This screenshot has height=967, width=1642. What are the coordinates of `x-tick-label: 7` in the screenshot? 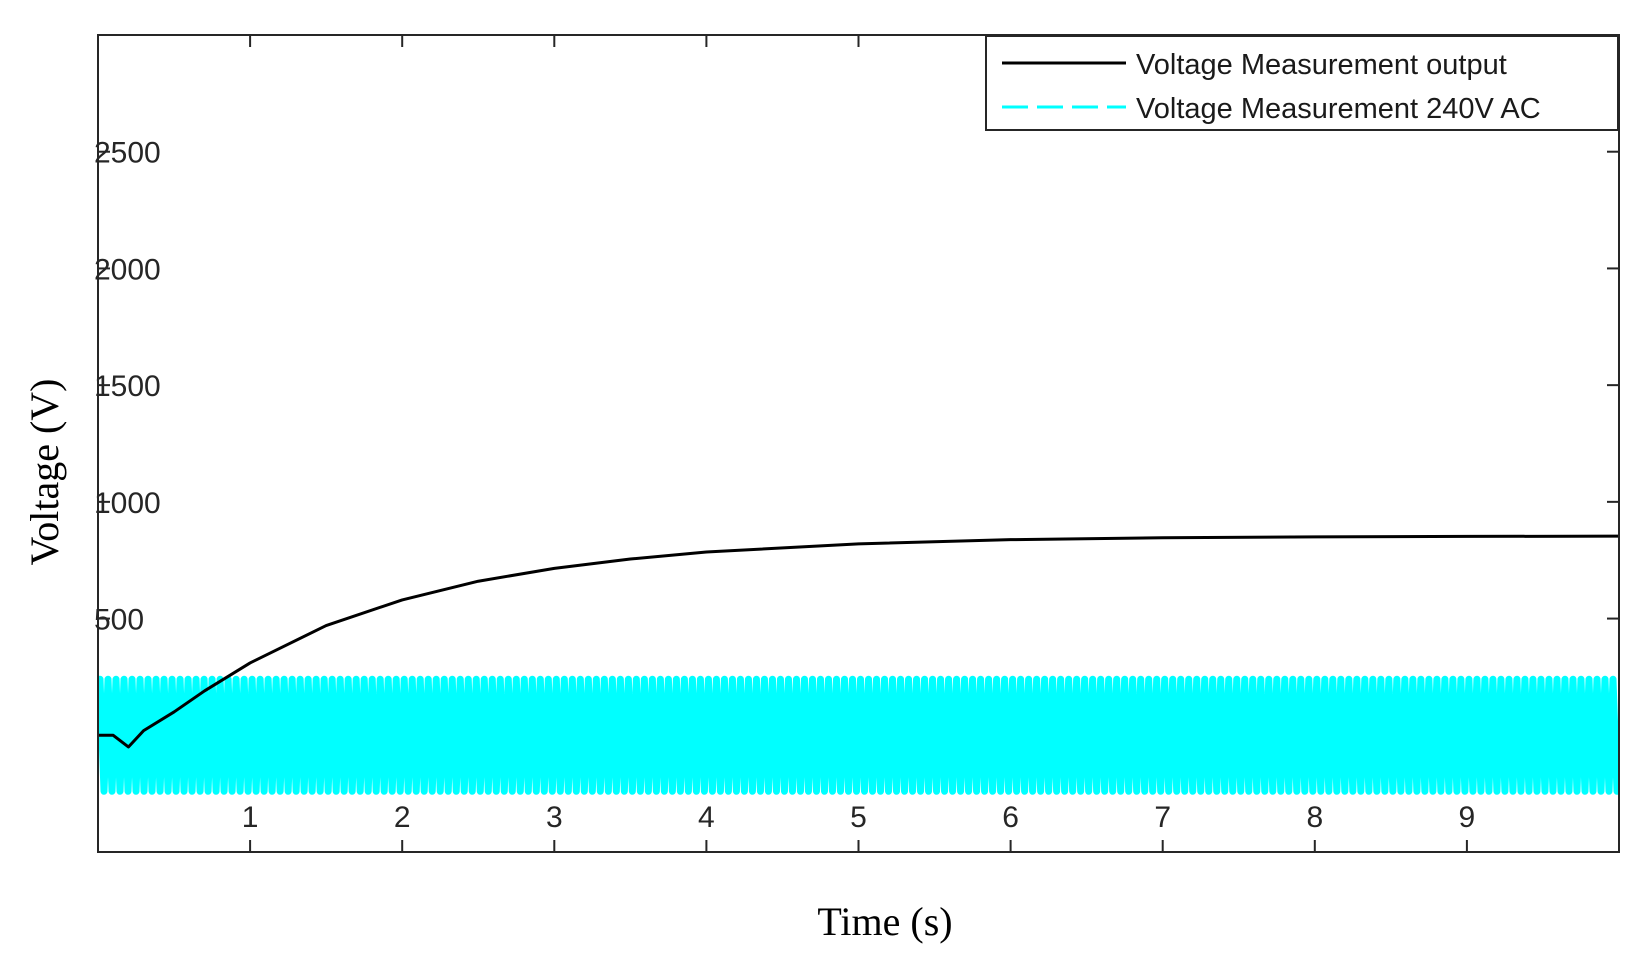 It's located at (1162, 817).